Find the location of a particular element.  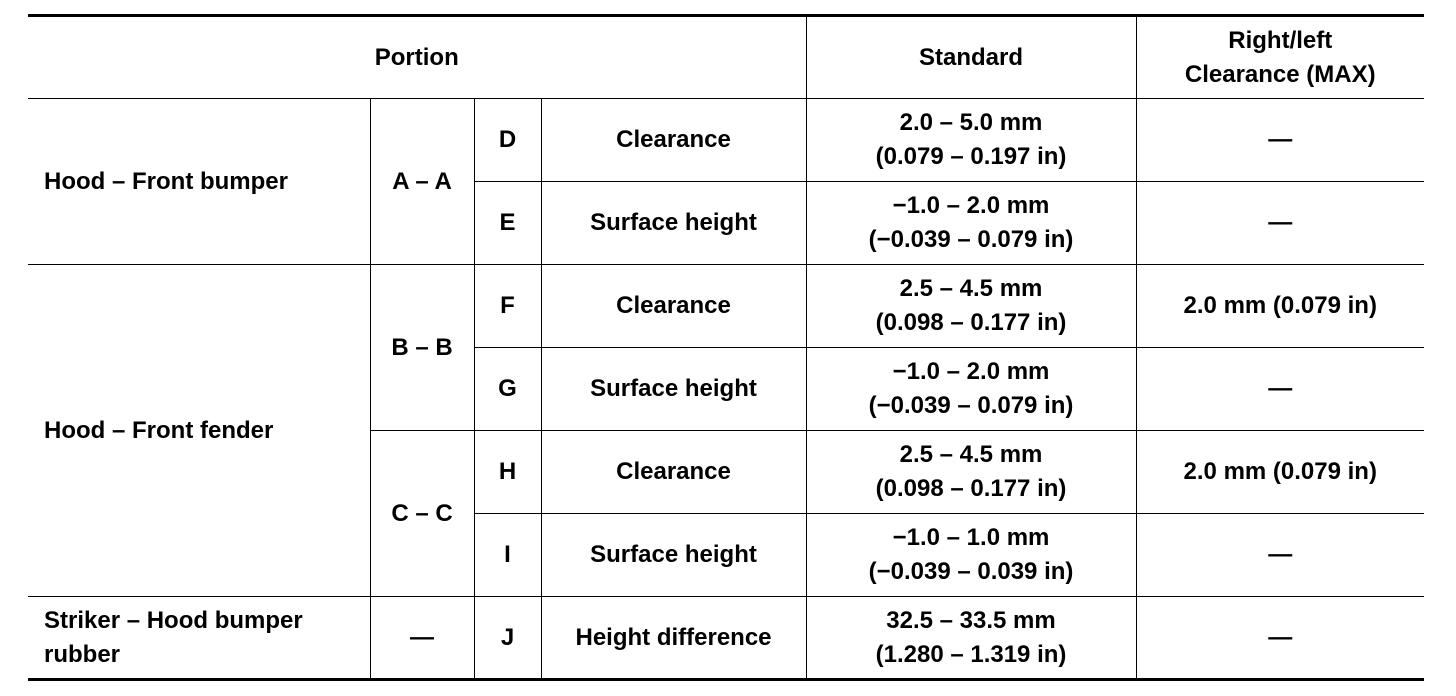

standard-line: −1.0 – 1.0 mm is located at coordinates (971, 537).